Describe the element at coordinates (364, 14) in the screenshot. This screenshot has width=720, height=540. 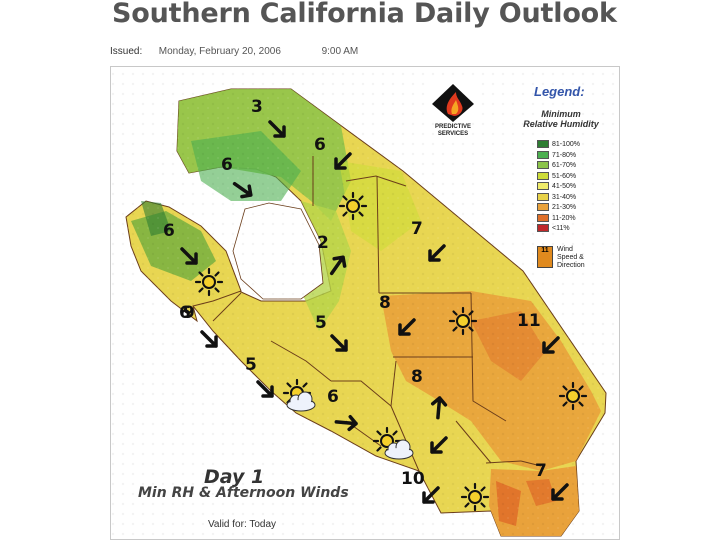
I see `page-title: Southern California Daily Outlook` at that location.